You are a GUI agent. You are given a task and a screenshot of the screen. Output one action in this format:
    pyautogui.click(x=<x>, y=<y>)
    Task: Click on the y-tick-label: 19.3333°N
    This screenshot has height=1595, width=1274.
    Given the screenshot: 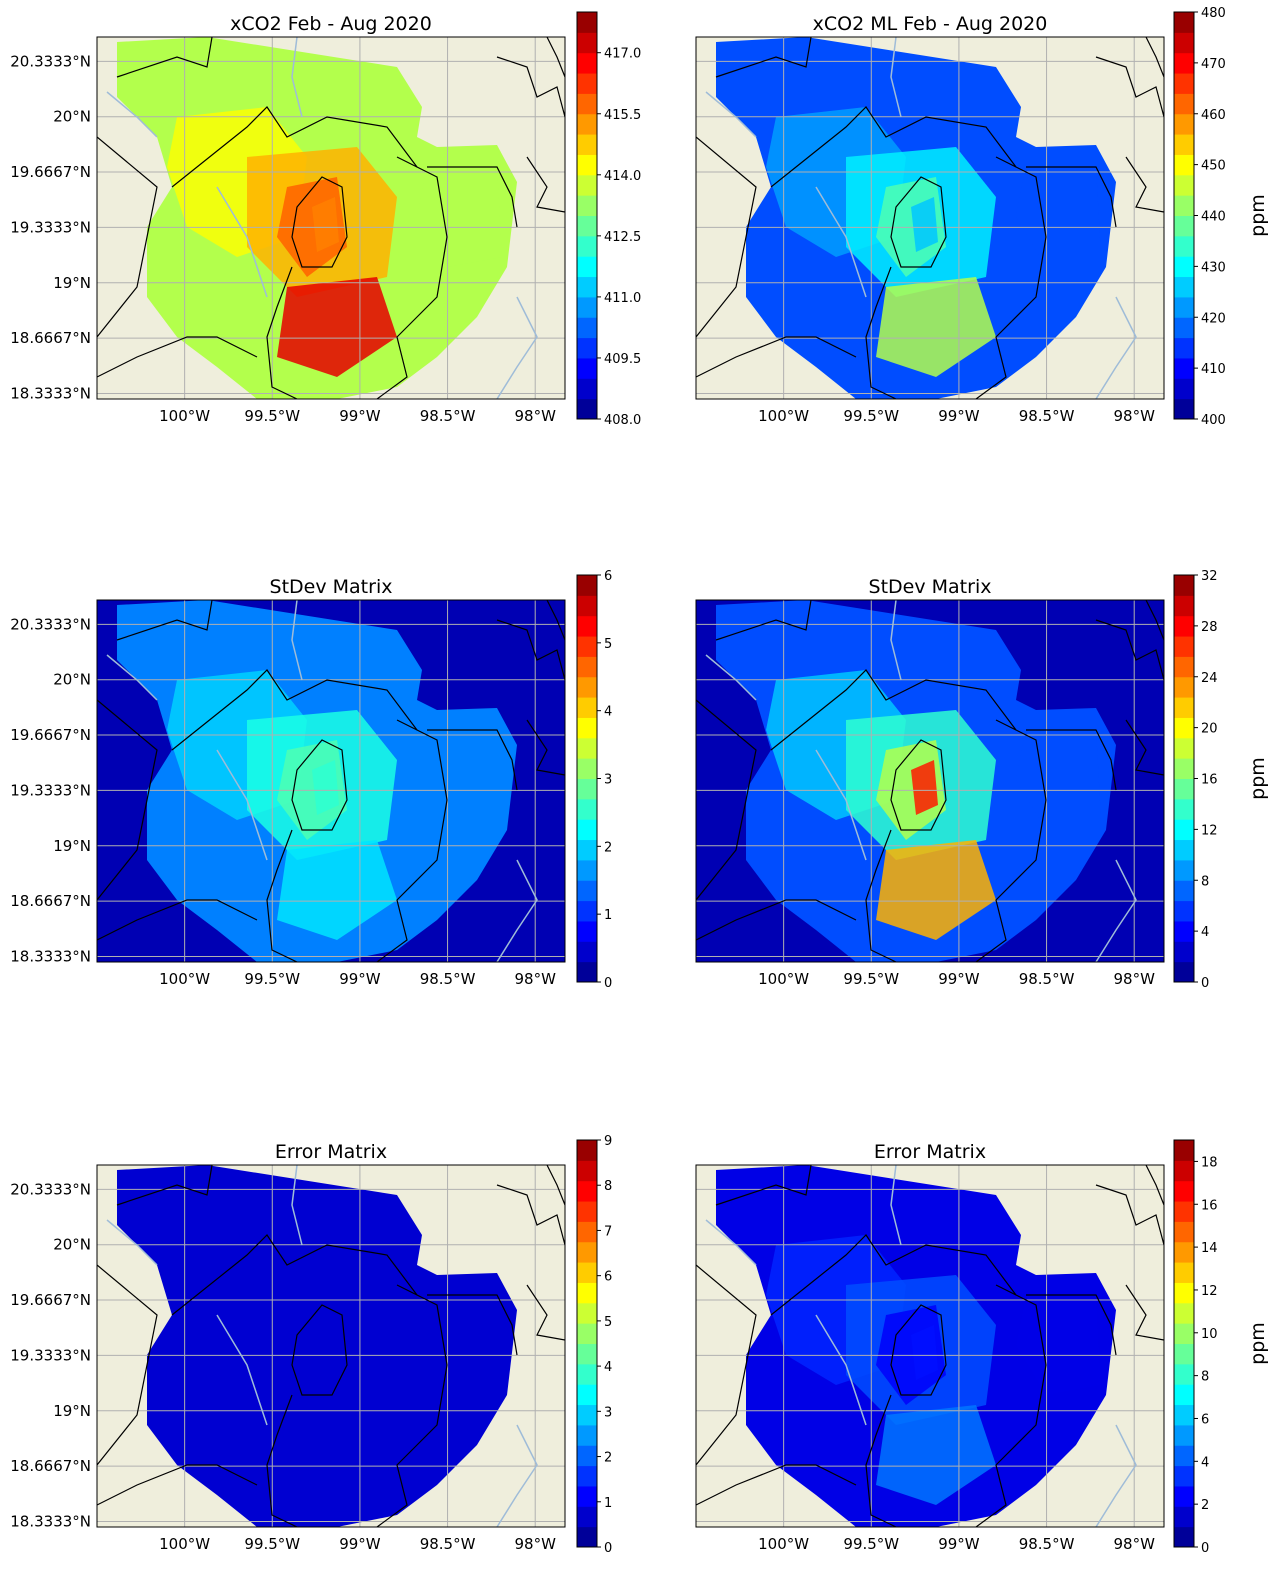 What is the action you would take?
    pyautogui.click(x=50, y=790)
    